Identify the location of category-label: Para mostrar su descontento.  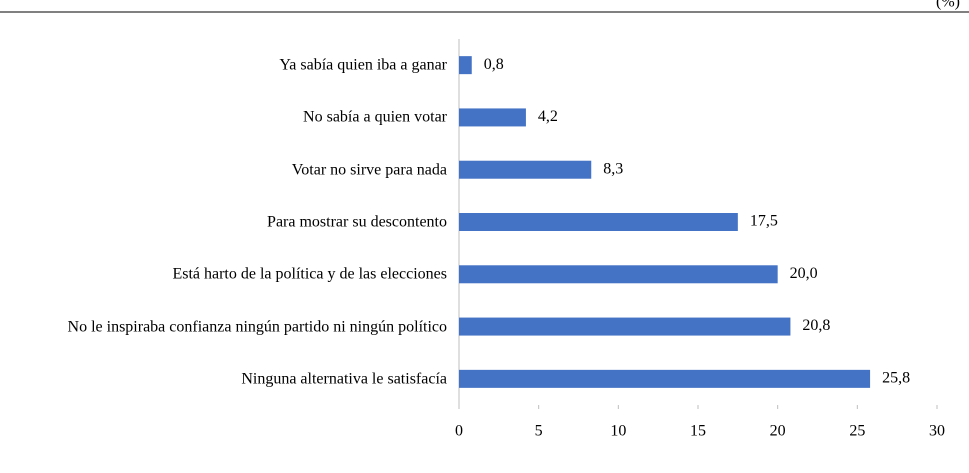
(357, 222).